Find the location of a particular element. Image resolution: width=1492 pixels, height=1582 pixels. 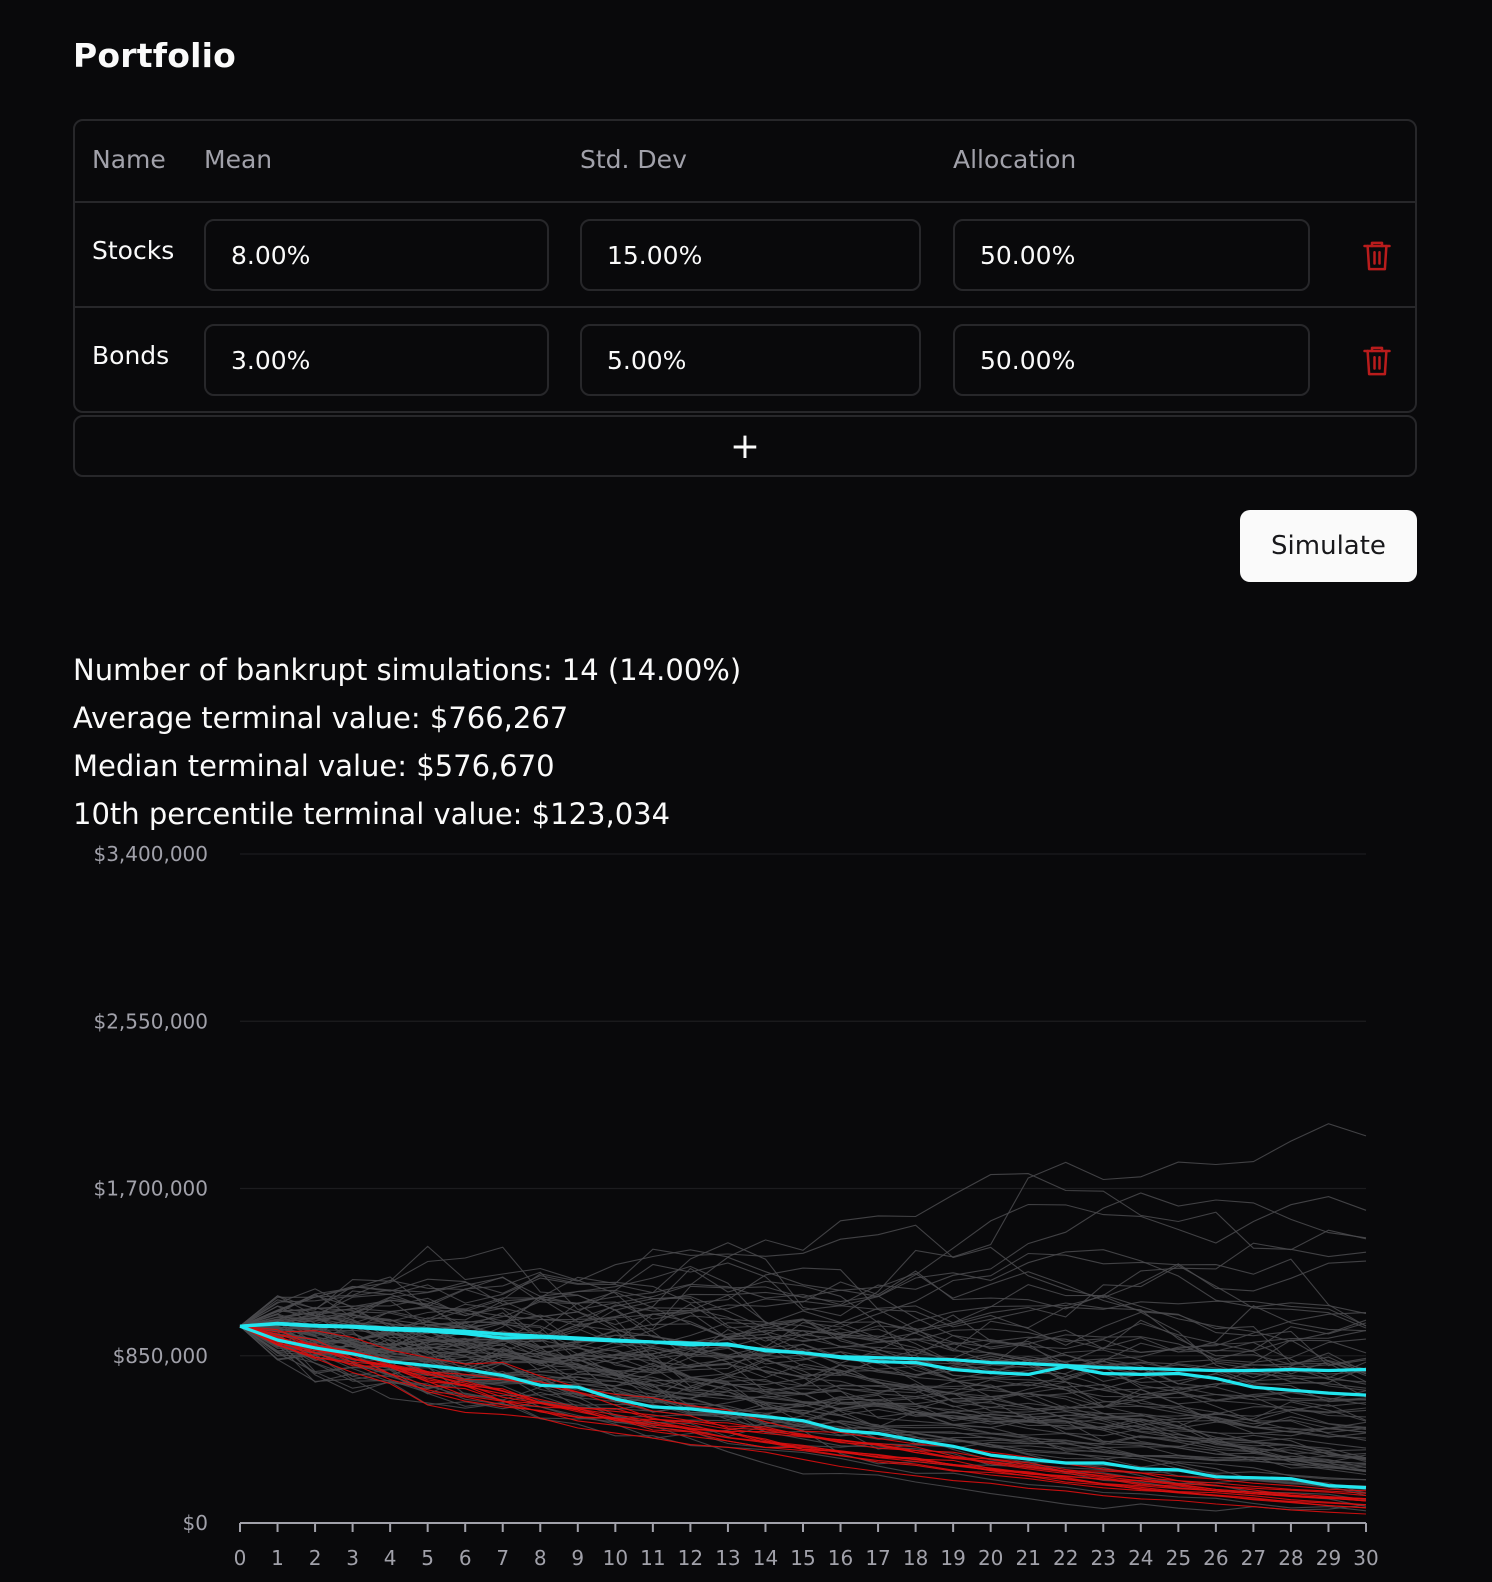

x-tick-label: 12 is located at coordinates (690, 1558).